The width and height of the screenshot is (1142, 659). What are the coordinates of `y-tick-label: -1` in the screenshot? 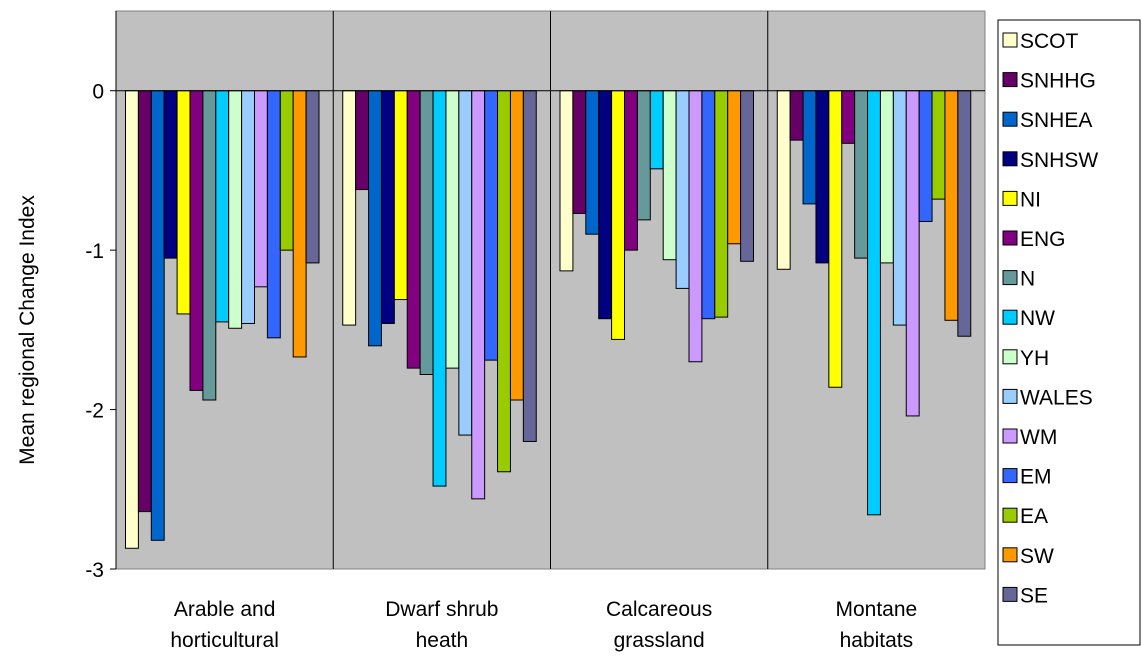 It's located at (94, 251).